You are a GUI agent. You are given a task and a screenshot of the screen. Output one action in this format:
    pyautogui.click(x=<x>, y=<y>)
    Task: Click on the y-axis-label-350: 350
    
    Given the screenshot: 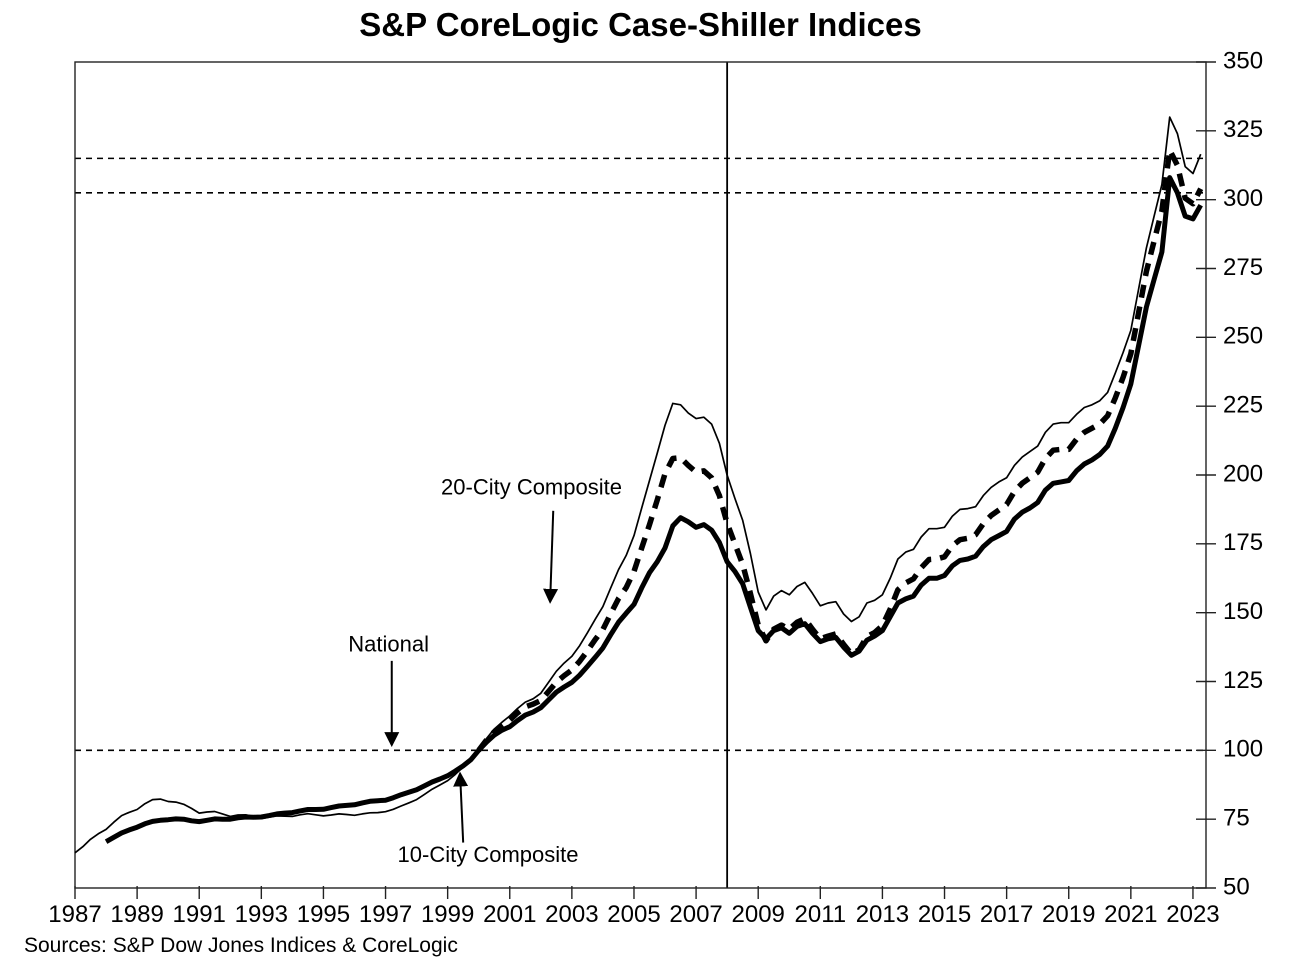 What is the action you would take?
    pyautogui.click(x=1243, y=60)
    